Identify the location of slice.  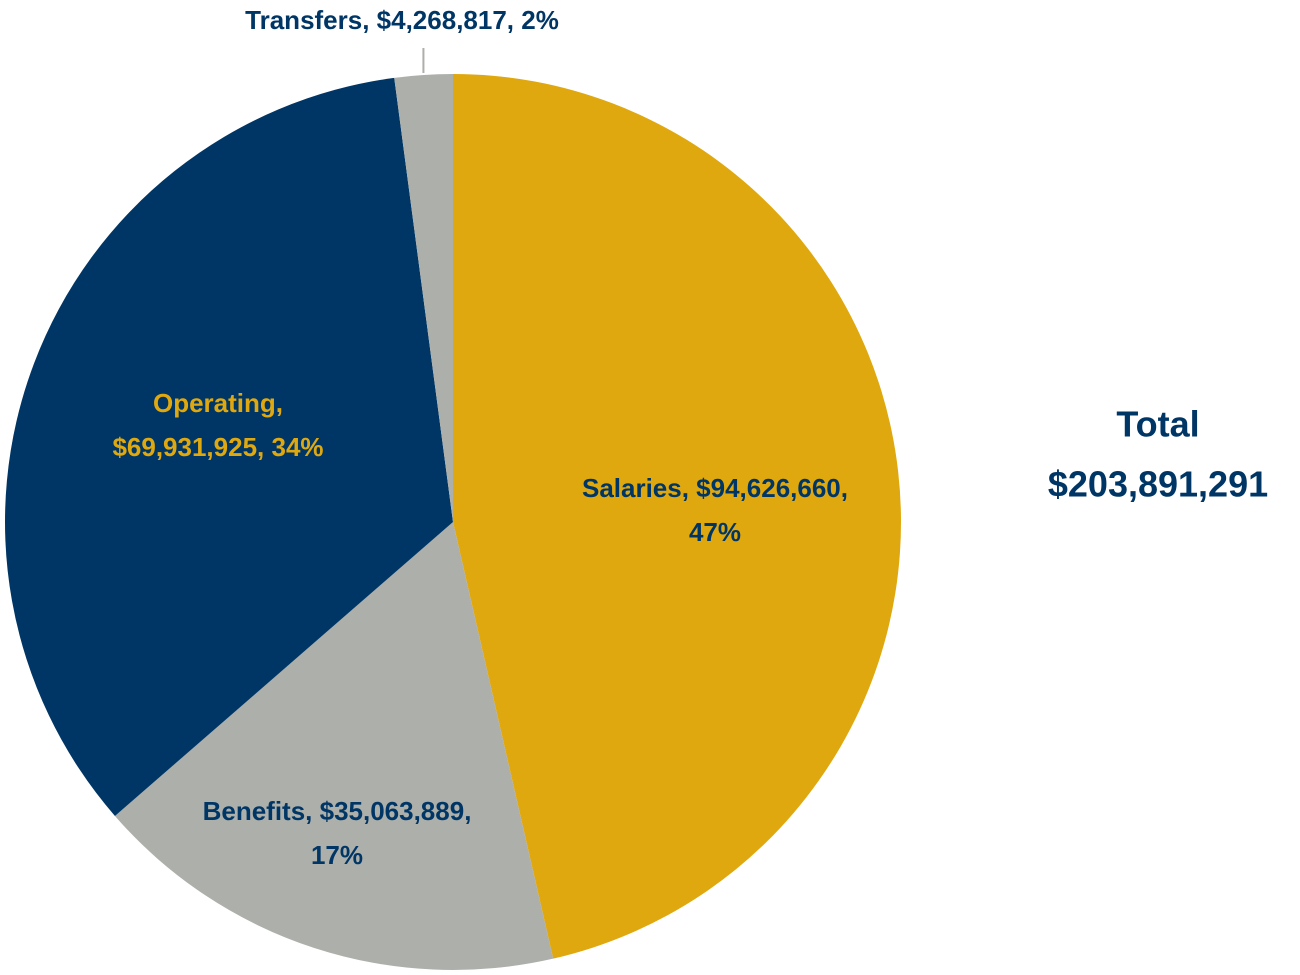
(423, 298).